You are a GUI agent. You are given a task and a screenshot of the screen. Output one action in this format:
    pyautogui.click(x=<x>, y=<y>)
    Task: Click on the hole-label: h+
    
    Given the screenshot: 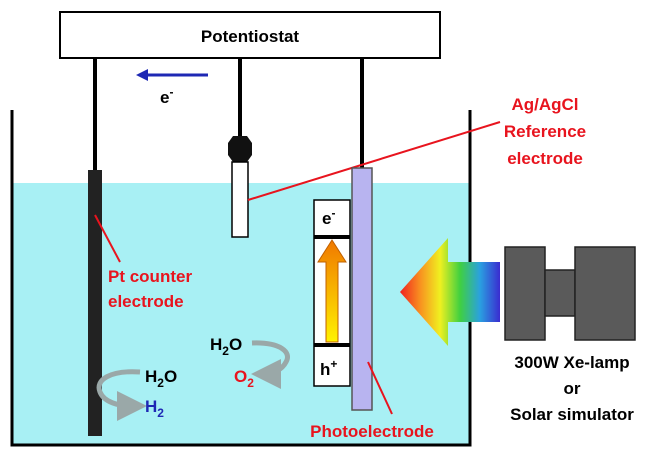 What is the action you would take?
    pyautogui.click(x=328, y=368)
    